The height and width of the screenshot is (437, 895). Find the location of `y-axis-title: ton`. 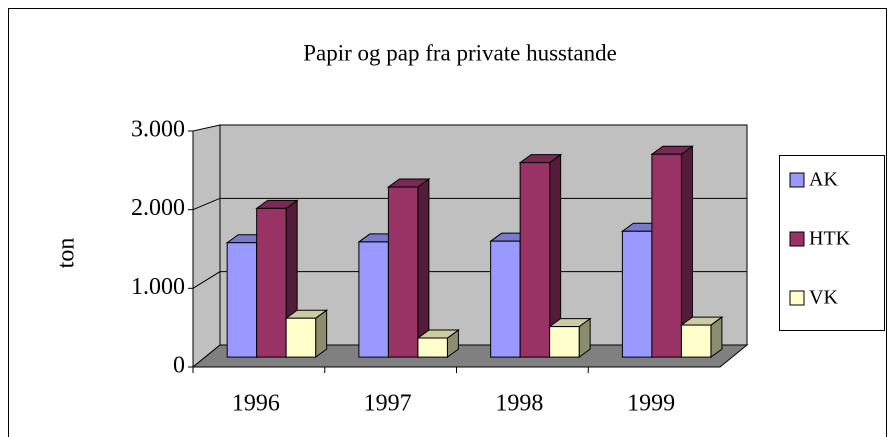

y-axis-title: ton is located at coordinates (67, 253).